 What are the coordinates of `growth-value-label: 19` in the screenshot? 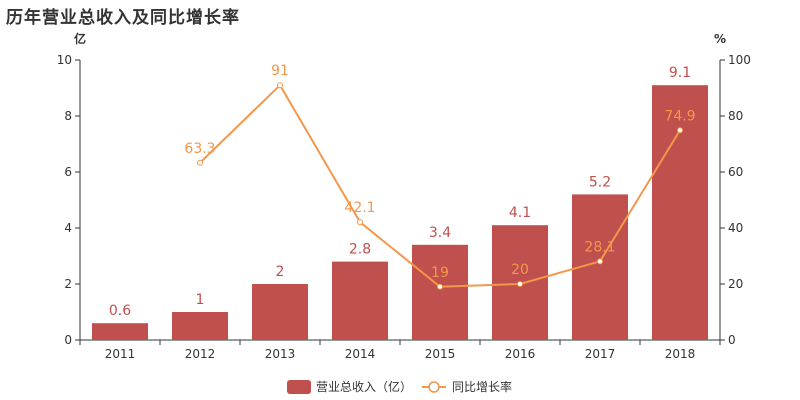 It's located at (440, 273).